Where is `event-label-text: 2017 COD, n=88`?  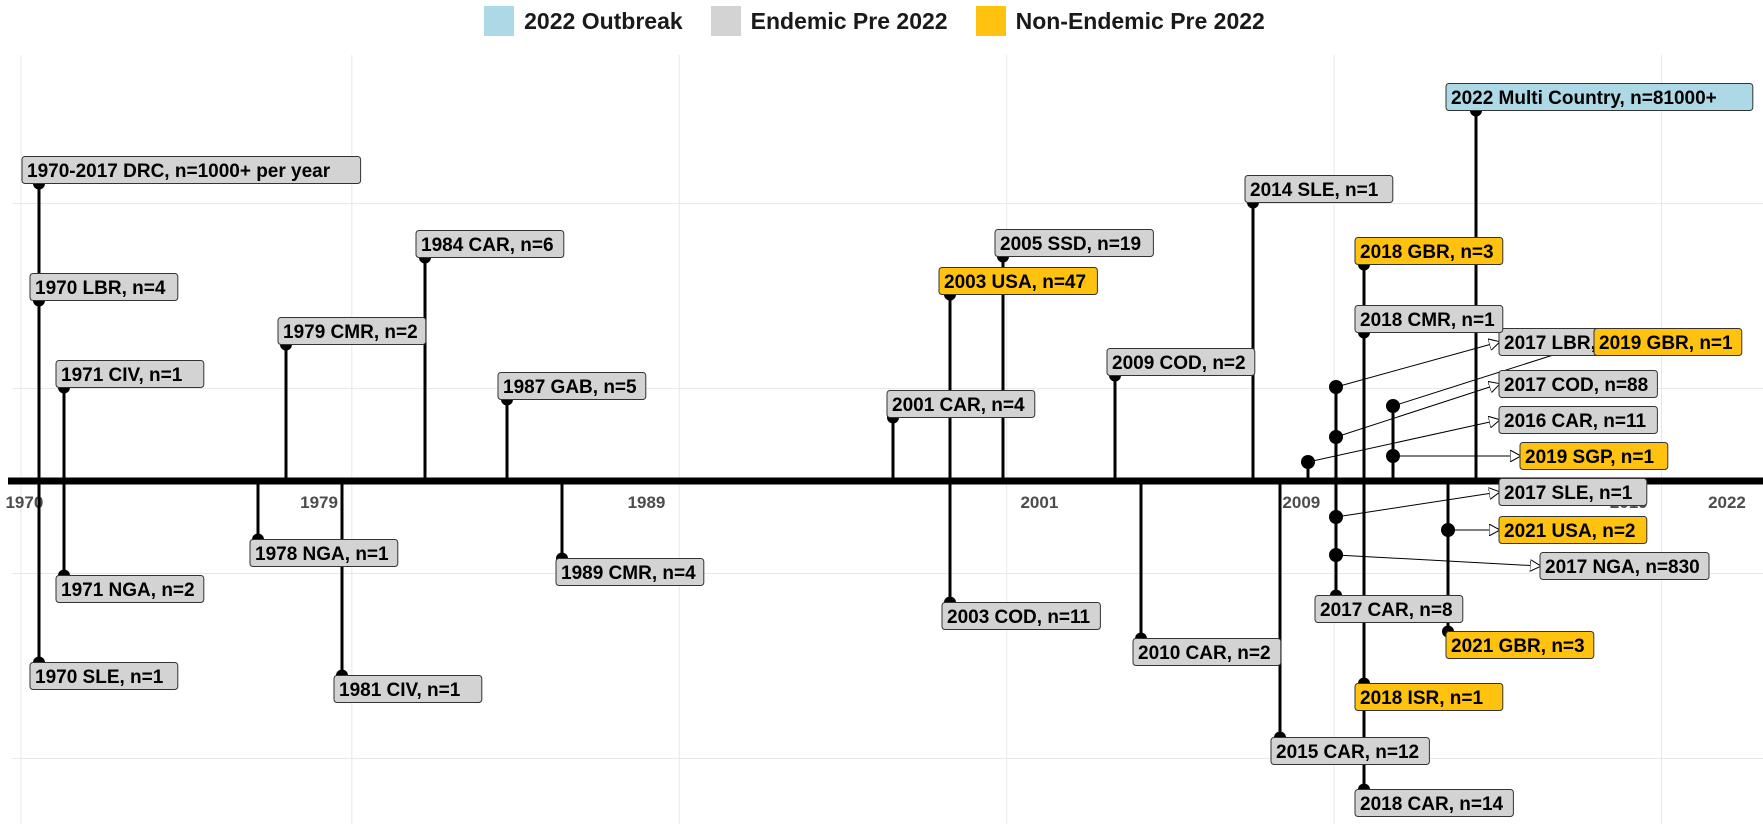 event-label-text: 2017 COD, n=88 is located at coordinates (1576, 385).